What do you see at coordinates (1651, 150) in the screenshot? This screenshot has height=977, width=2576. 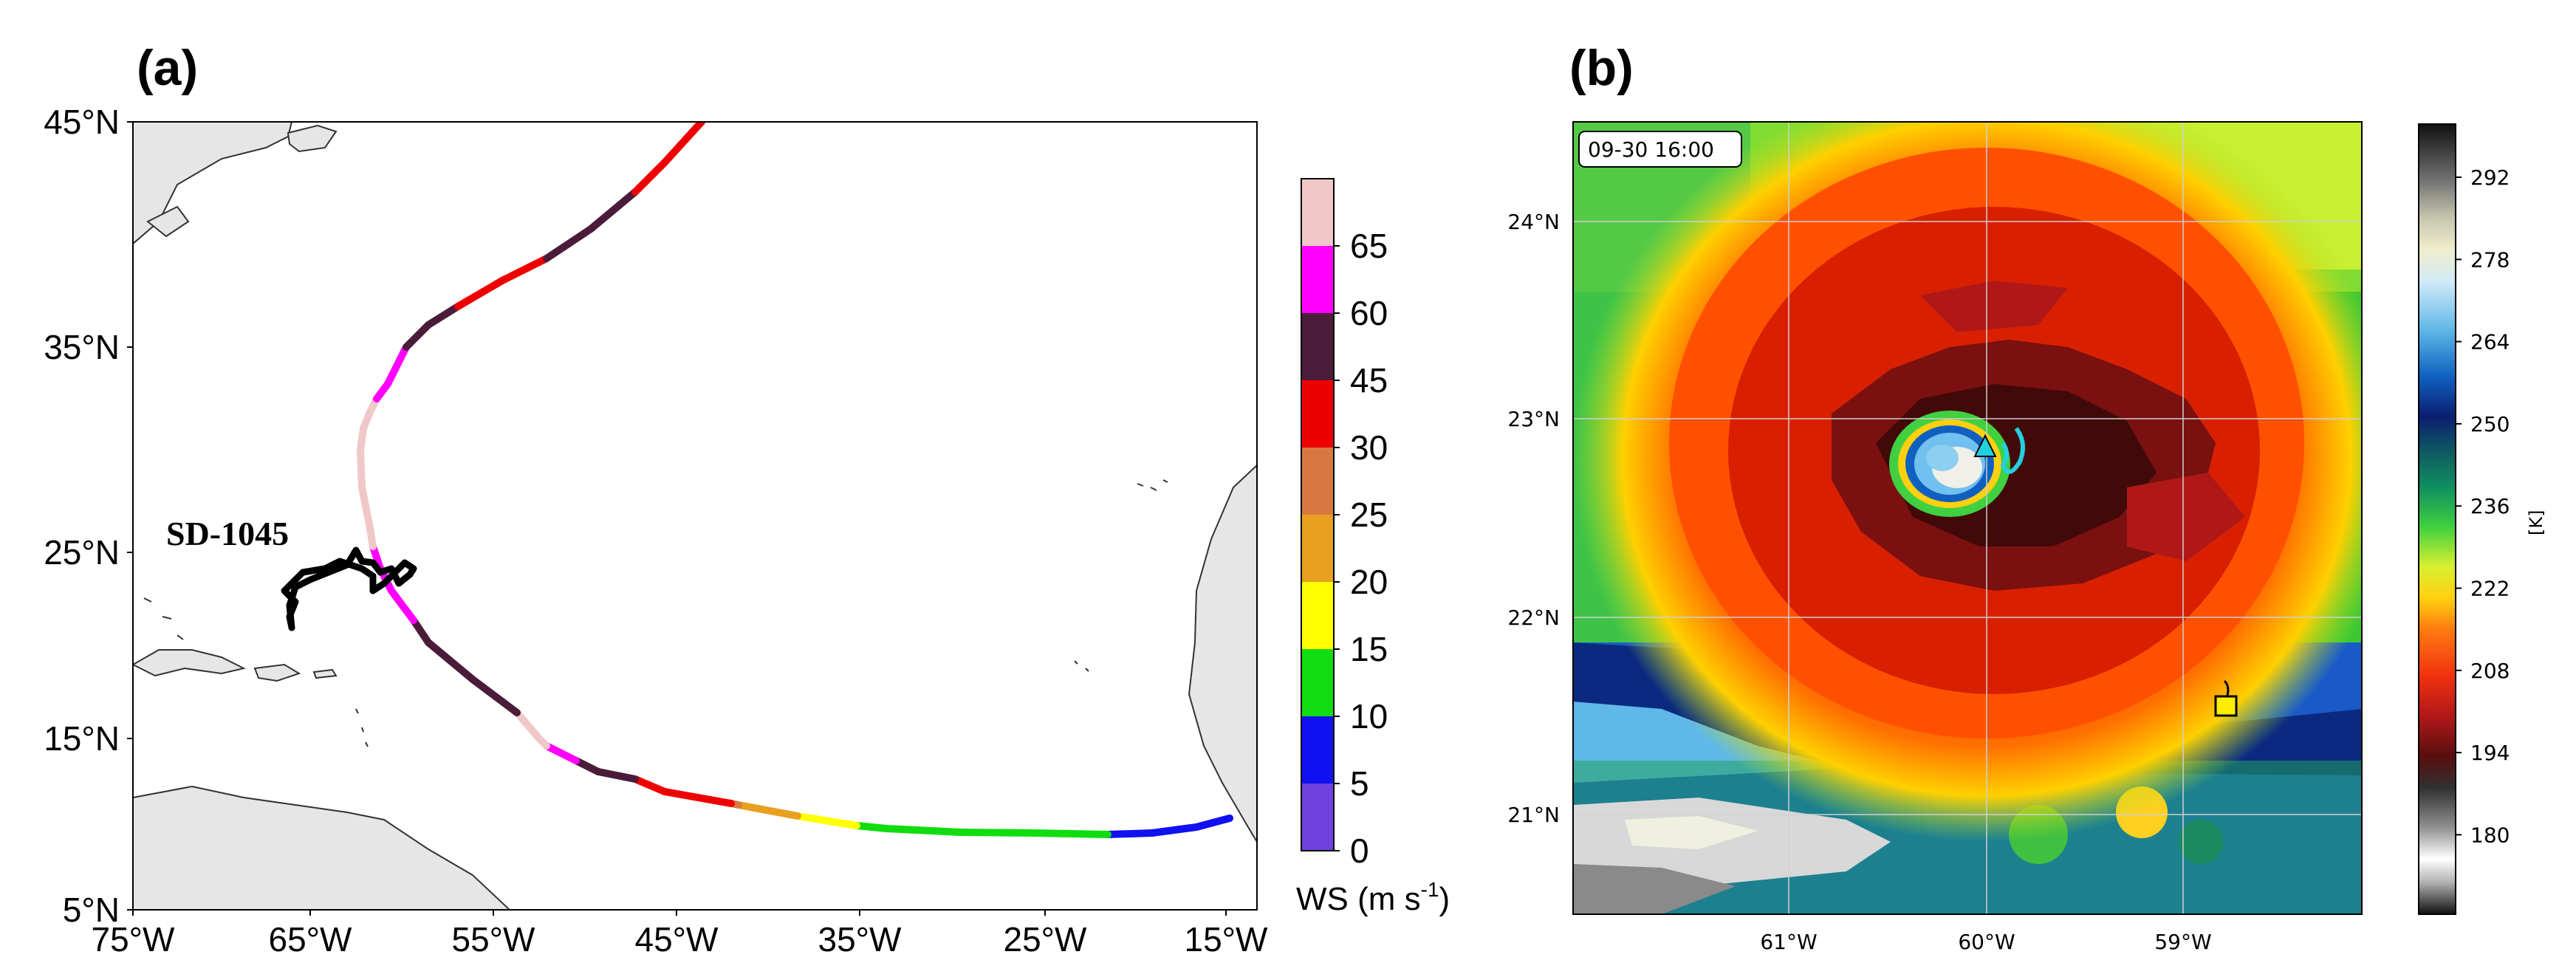 I see `timestamp: 09-30 16:00` at bounding box center [1651, 150].